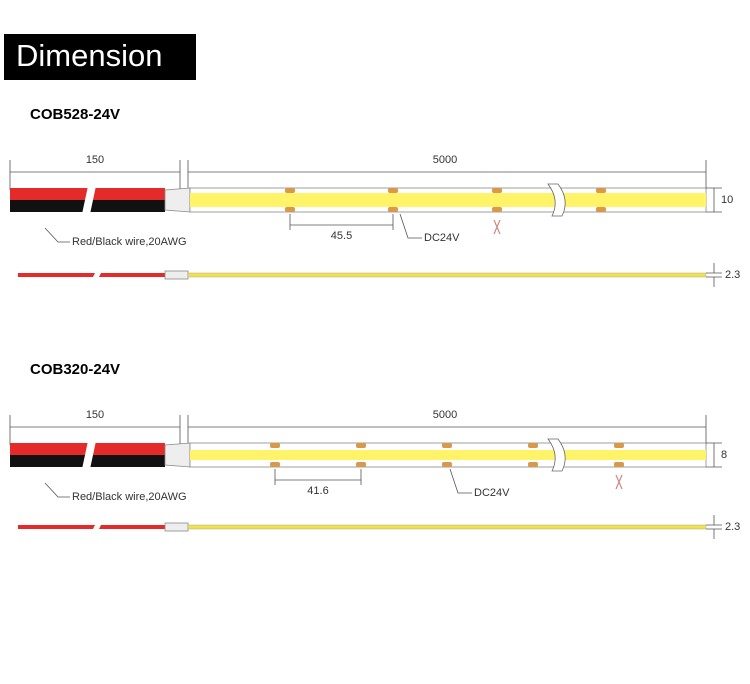  What do you see at coordinates (317, 491) in the screenshot?
I see `cut-length: 41.6` at bounding box center [317, 491].